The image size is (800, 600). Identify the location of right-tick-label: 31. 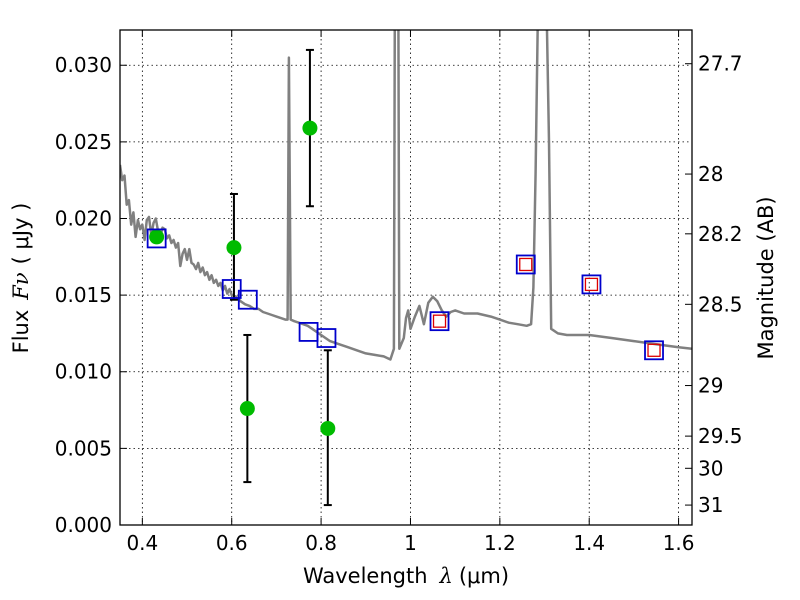
(710, 505).